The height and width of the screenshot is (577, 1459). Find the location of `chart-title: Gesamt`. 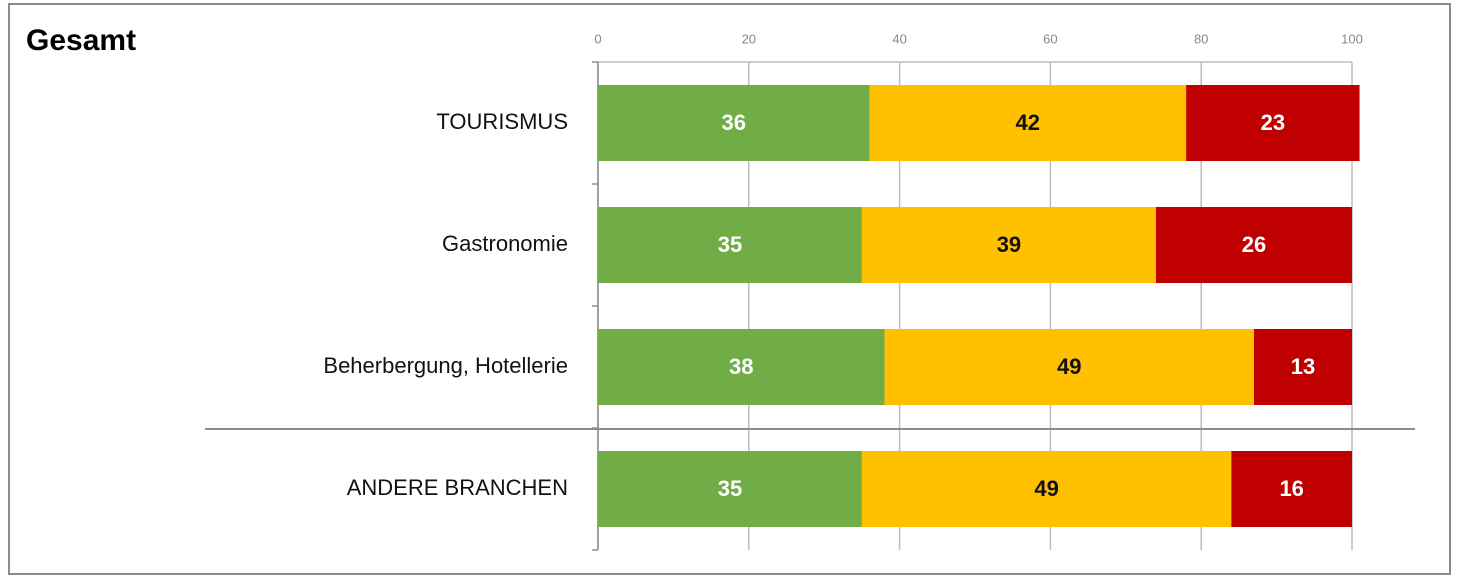

chart-title: Gesamt is located at coordinates (81, 40).